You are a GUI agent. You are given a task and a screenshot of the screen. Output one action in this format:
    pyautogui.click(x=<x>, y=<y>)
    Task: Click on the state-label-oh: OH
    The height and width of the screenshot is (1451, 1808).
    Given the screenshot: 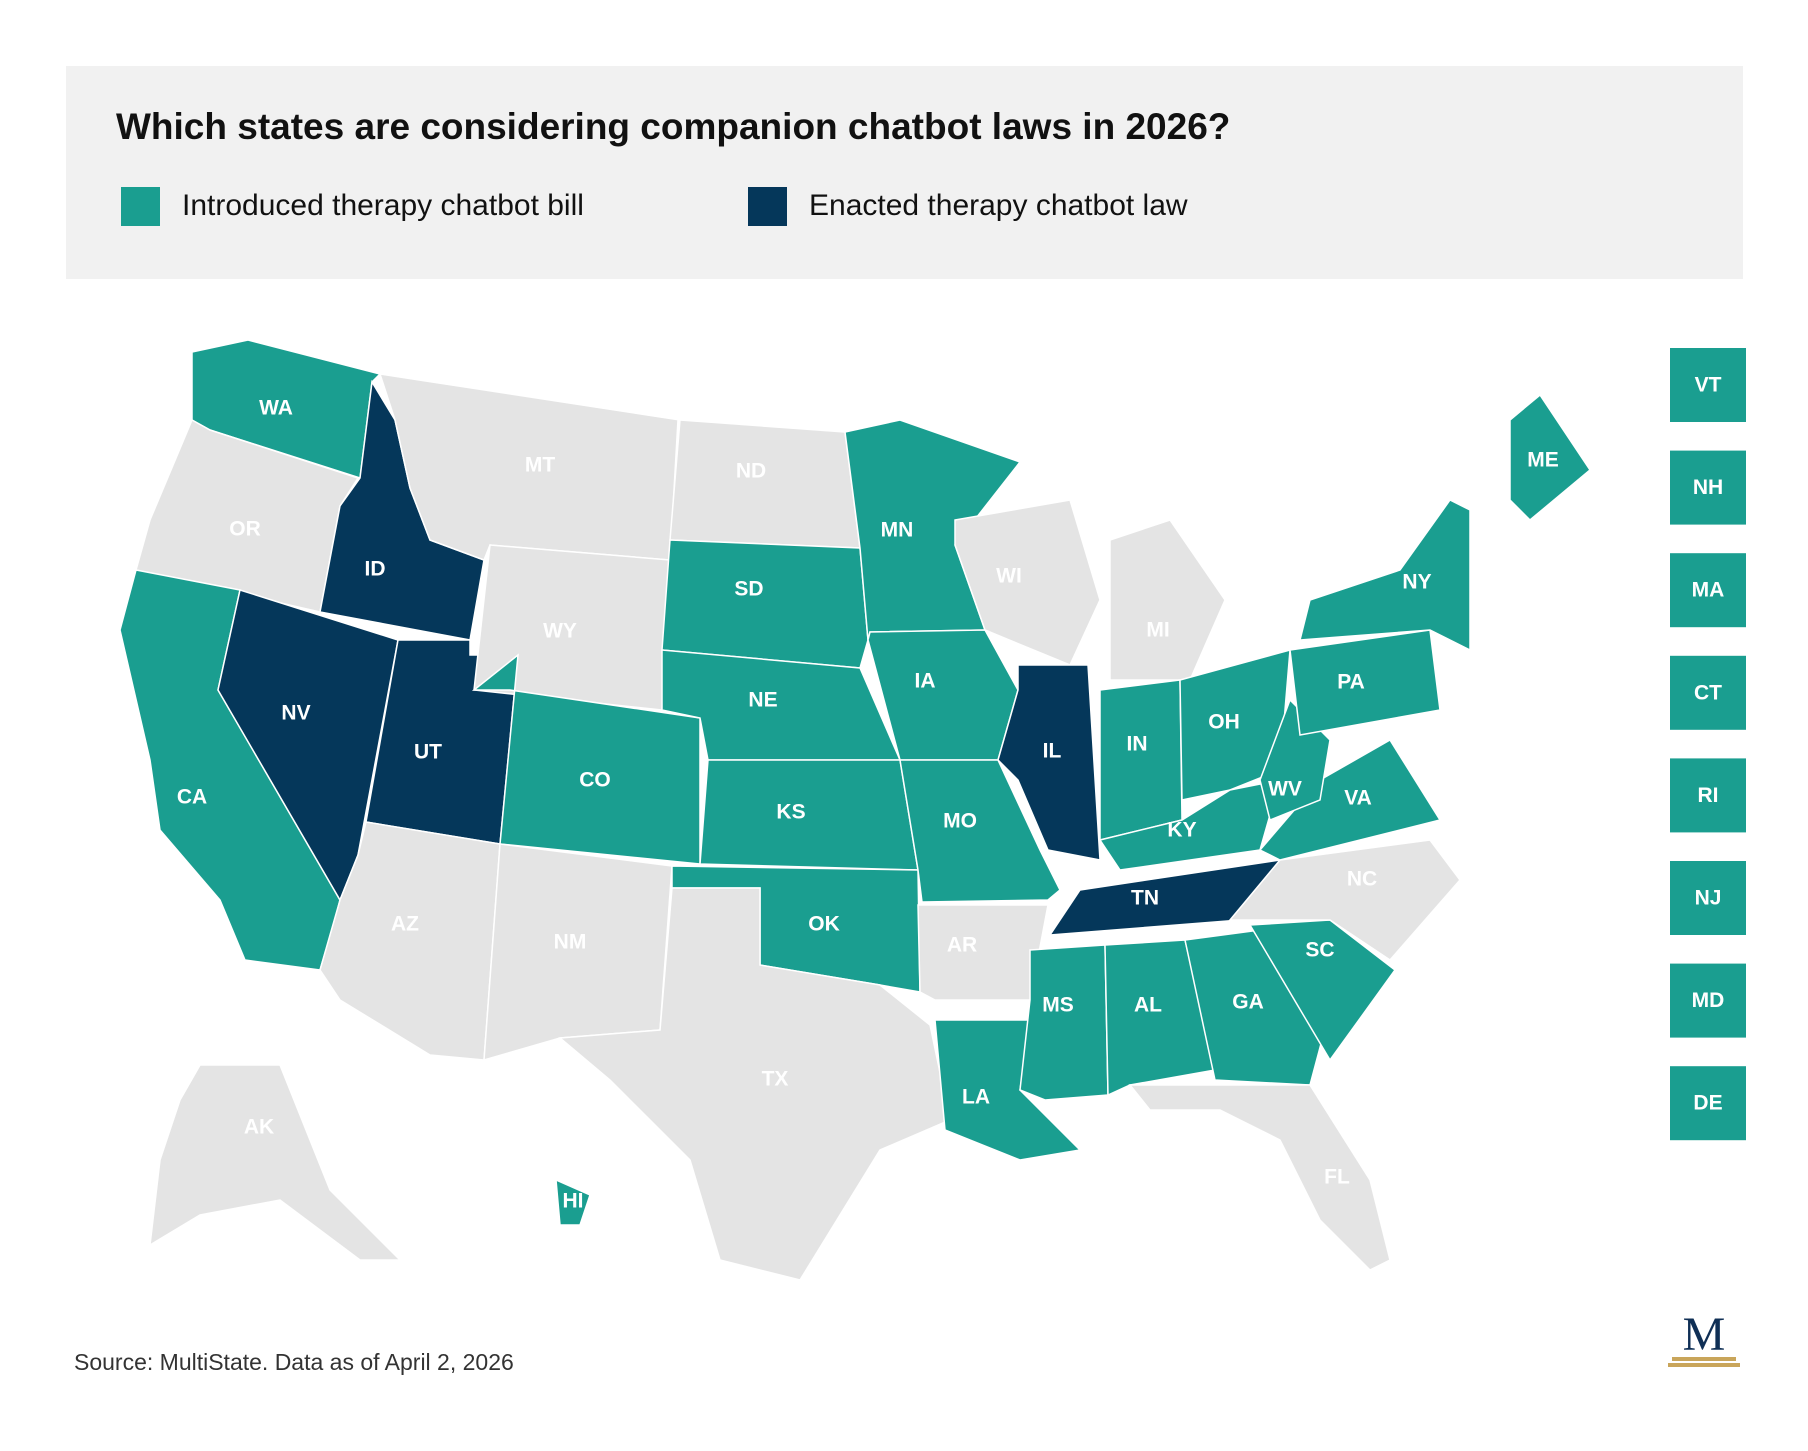 What is the action you would take?
    pyautogui.click(x=1224, y=722)
    